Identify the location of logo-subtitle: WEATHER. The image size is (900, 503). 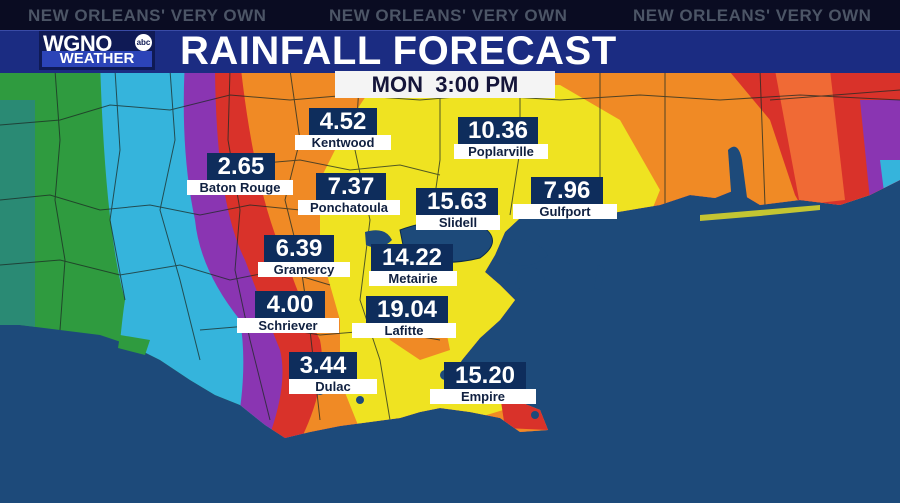
(97, 59).